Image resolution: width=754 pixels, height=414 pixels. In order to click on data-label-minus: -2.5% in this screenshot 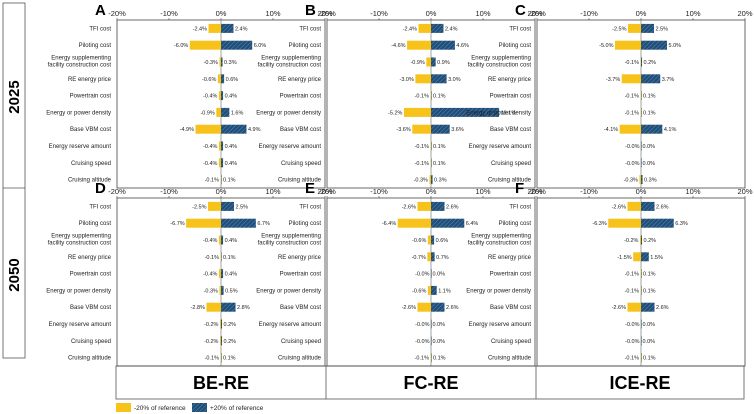, I will do `click(619, 29)`.